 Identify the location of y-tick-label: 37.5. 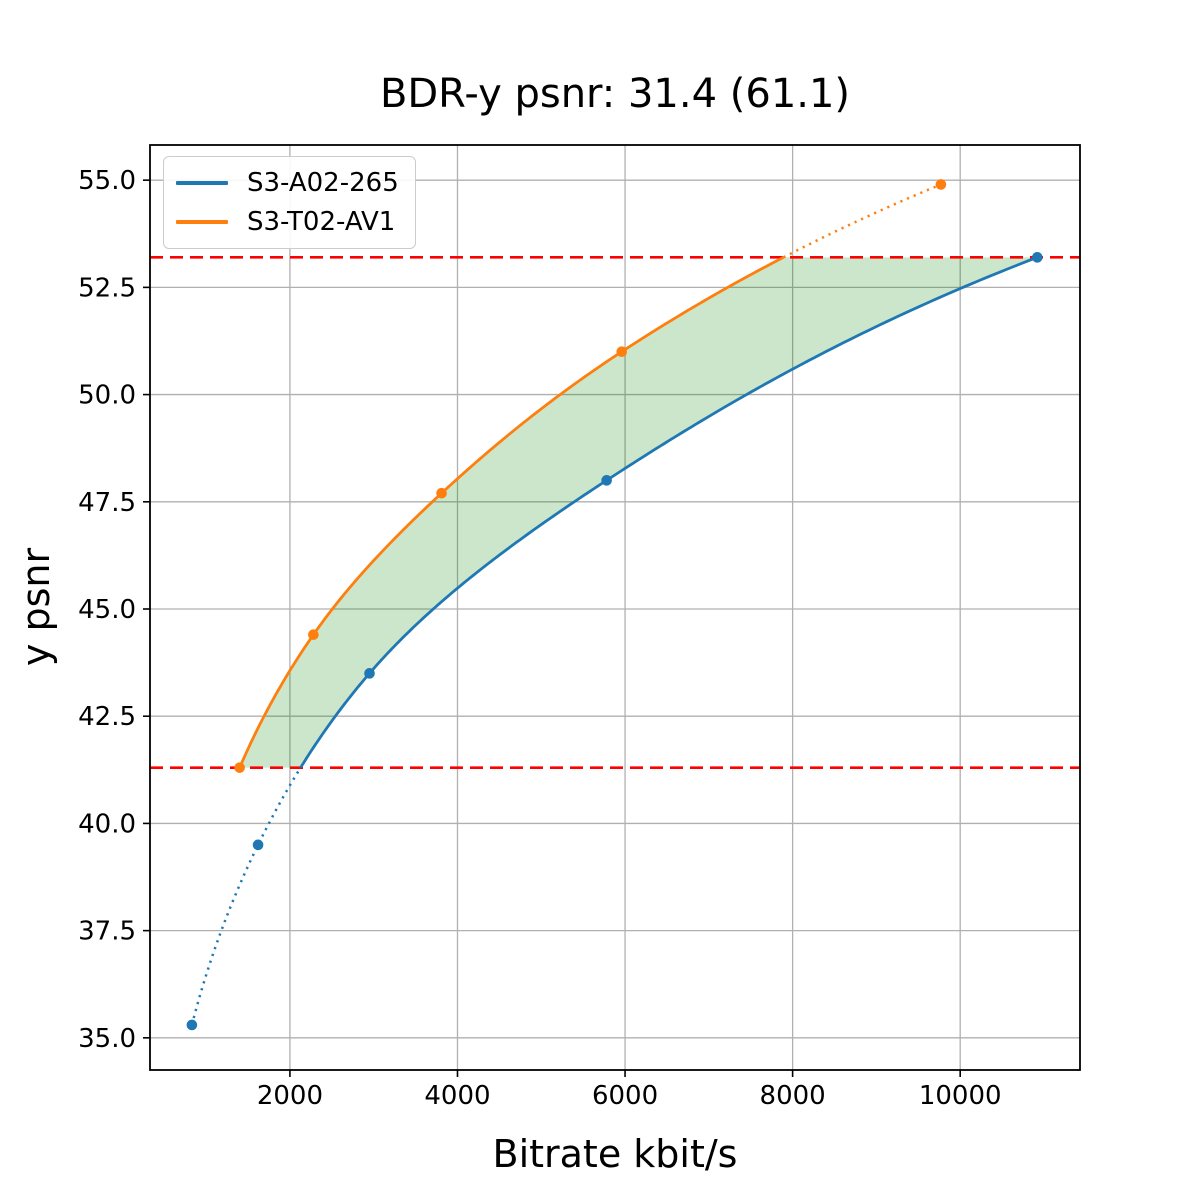
(107, 932).